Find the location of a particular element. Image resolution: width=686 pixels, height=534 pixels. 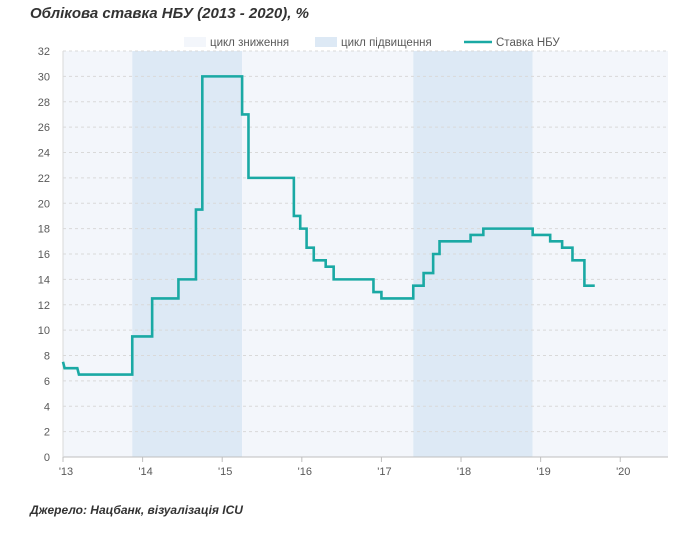

y-tick-label-8: 8 is located at coordinates (47, 357).